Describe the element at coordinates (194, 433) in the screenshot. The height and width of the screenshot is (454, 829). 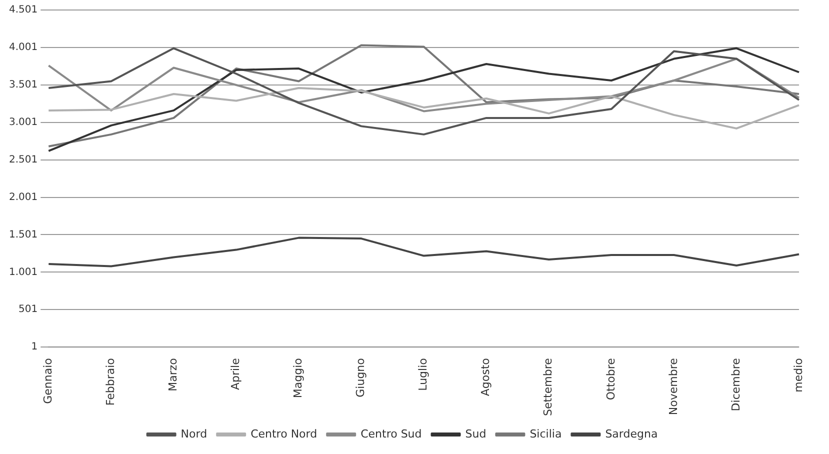
I see `legend-label: Nord` at that location.